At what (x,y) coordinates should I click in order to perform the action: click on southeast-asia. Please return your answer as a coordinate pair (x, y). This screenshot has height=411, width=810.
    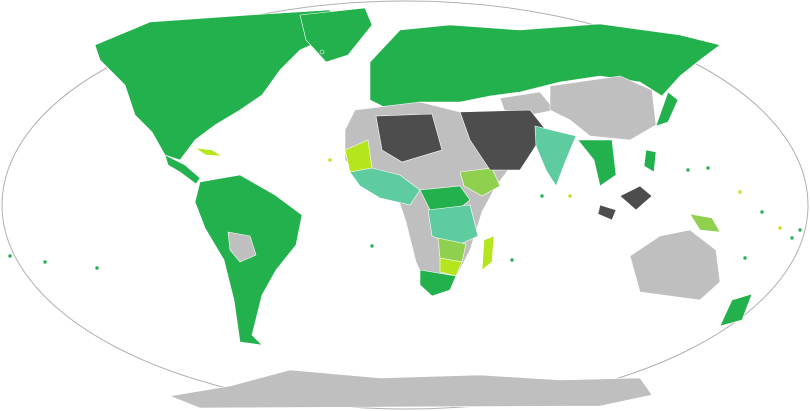
    Looking at the image, I should click on (597, 163).